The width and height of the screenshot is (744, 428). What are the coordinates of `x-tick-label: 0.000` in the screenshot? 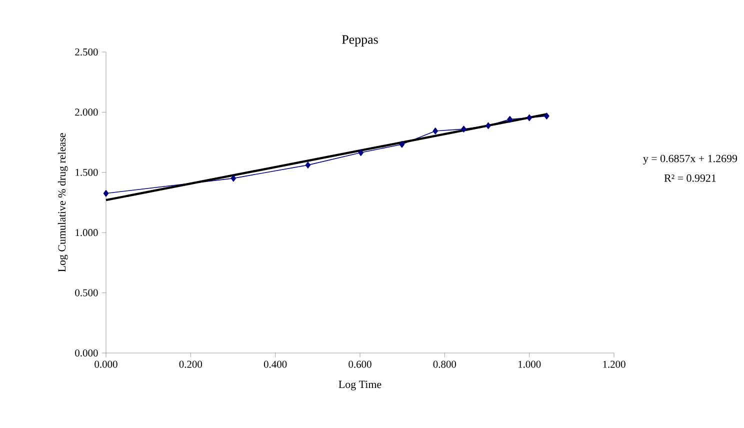 It's located at (106, 364).